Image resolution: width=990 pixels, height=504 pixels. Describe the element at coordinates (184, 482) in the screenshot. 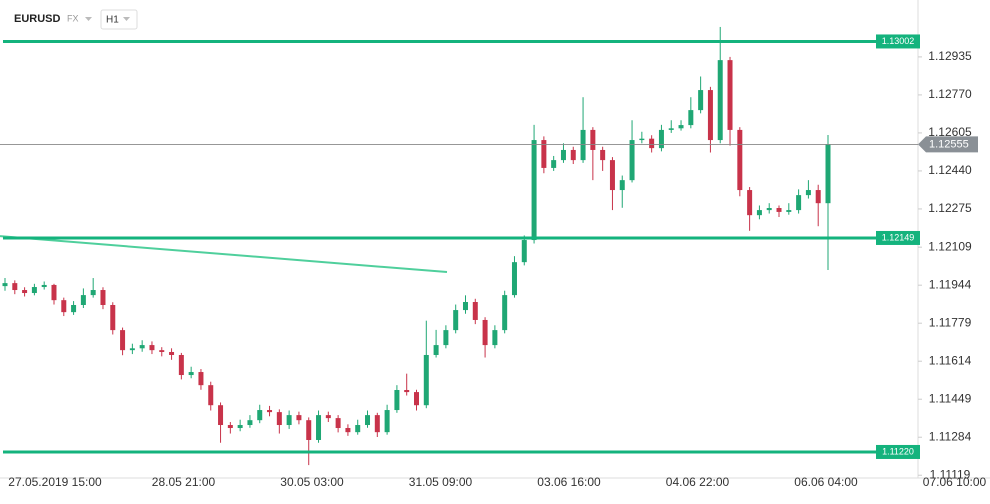

I see `x-tick-label: 28.05 21:00` at that location.